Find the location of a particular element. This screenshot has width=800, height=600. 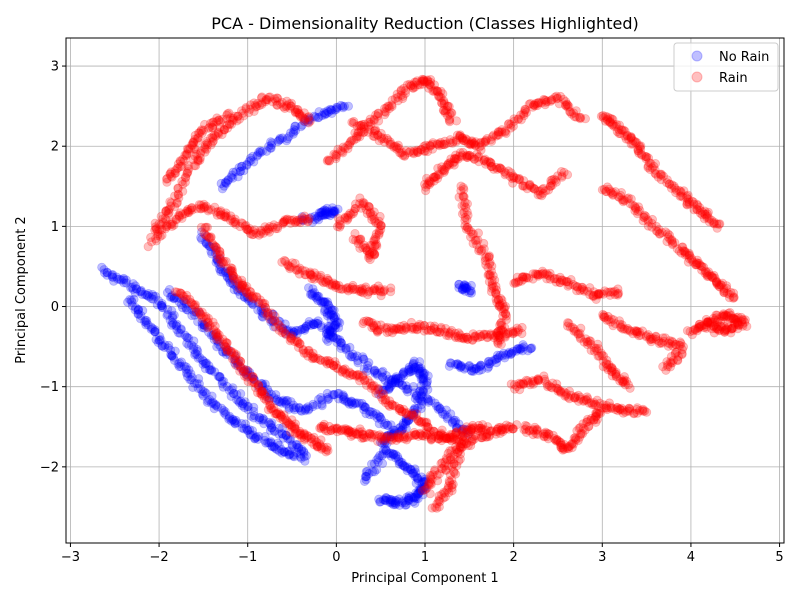

y-tick-label: −1 is located at coordinates (49, 387).